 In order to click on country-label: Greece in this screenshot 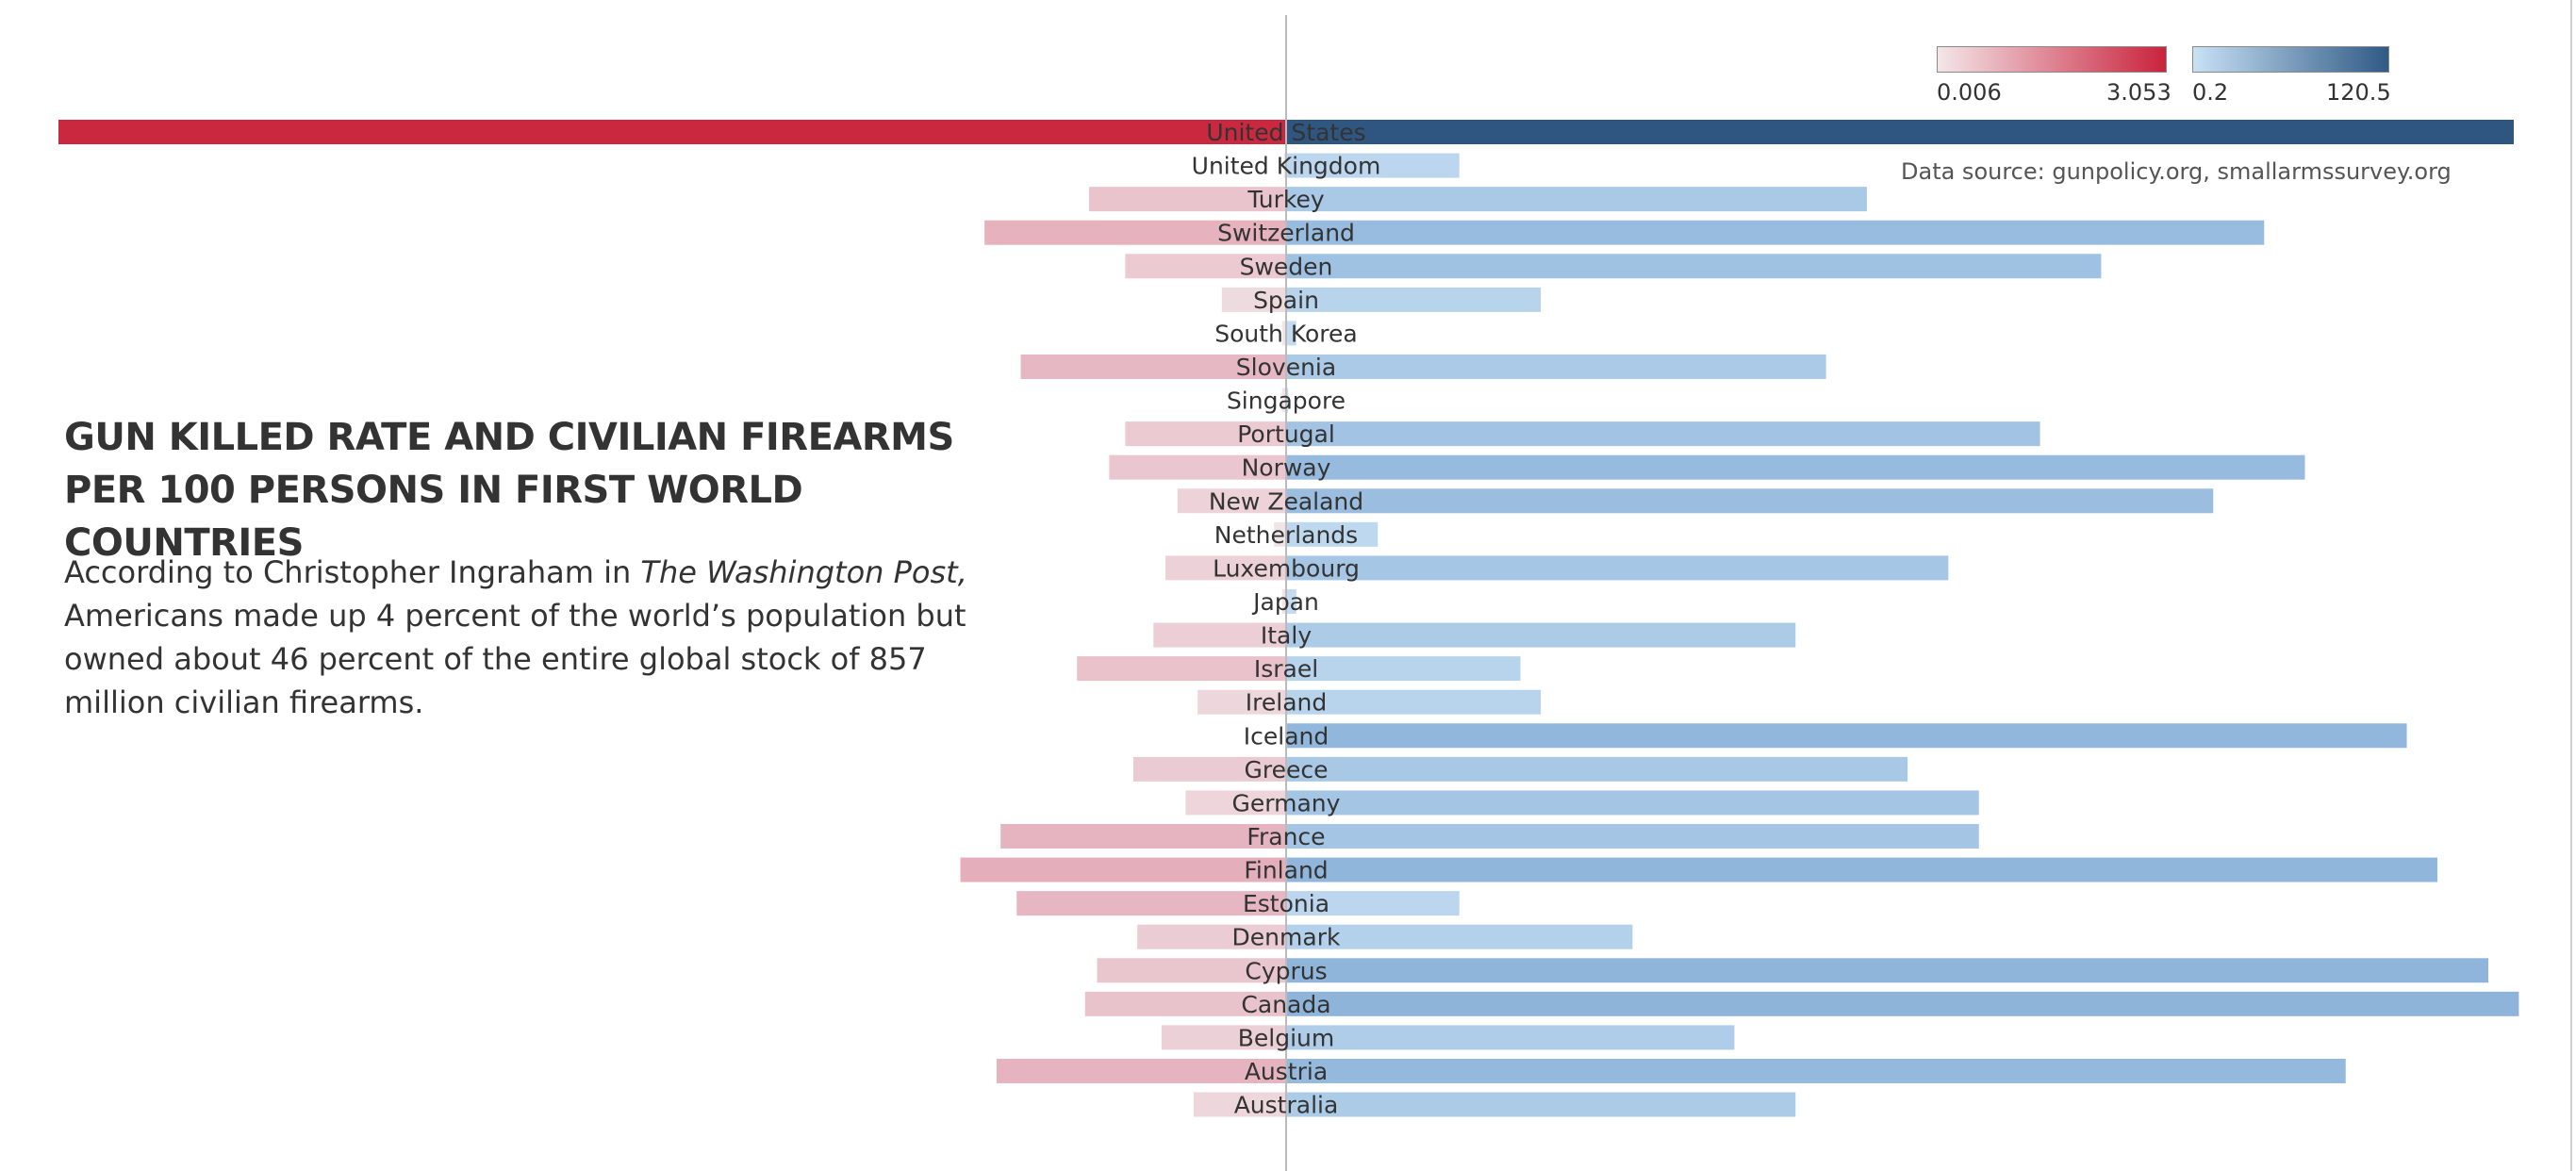, I will do `click(1287, 769)`.